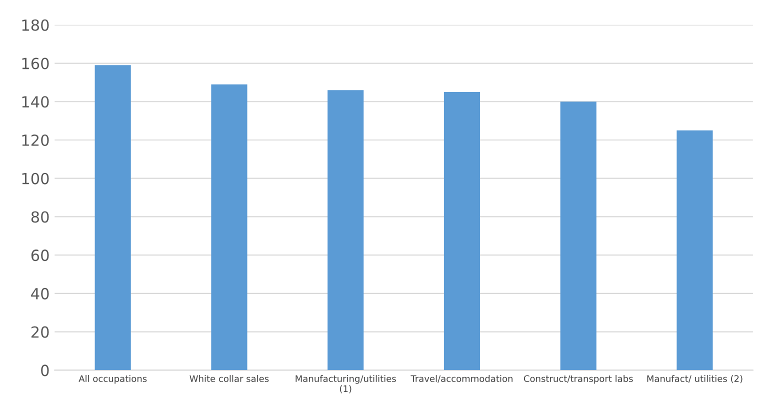 This screenshot has height=415, width=759. What do you see at coordinates (40, 256) in the screenshot?
I see `y-tick-label: 60` at bounding box center [40, 256].